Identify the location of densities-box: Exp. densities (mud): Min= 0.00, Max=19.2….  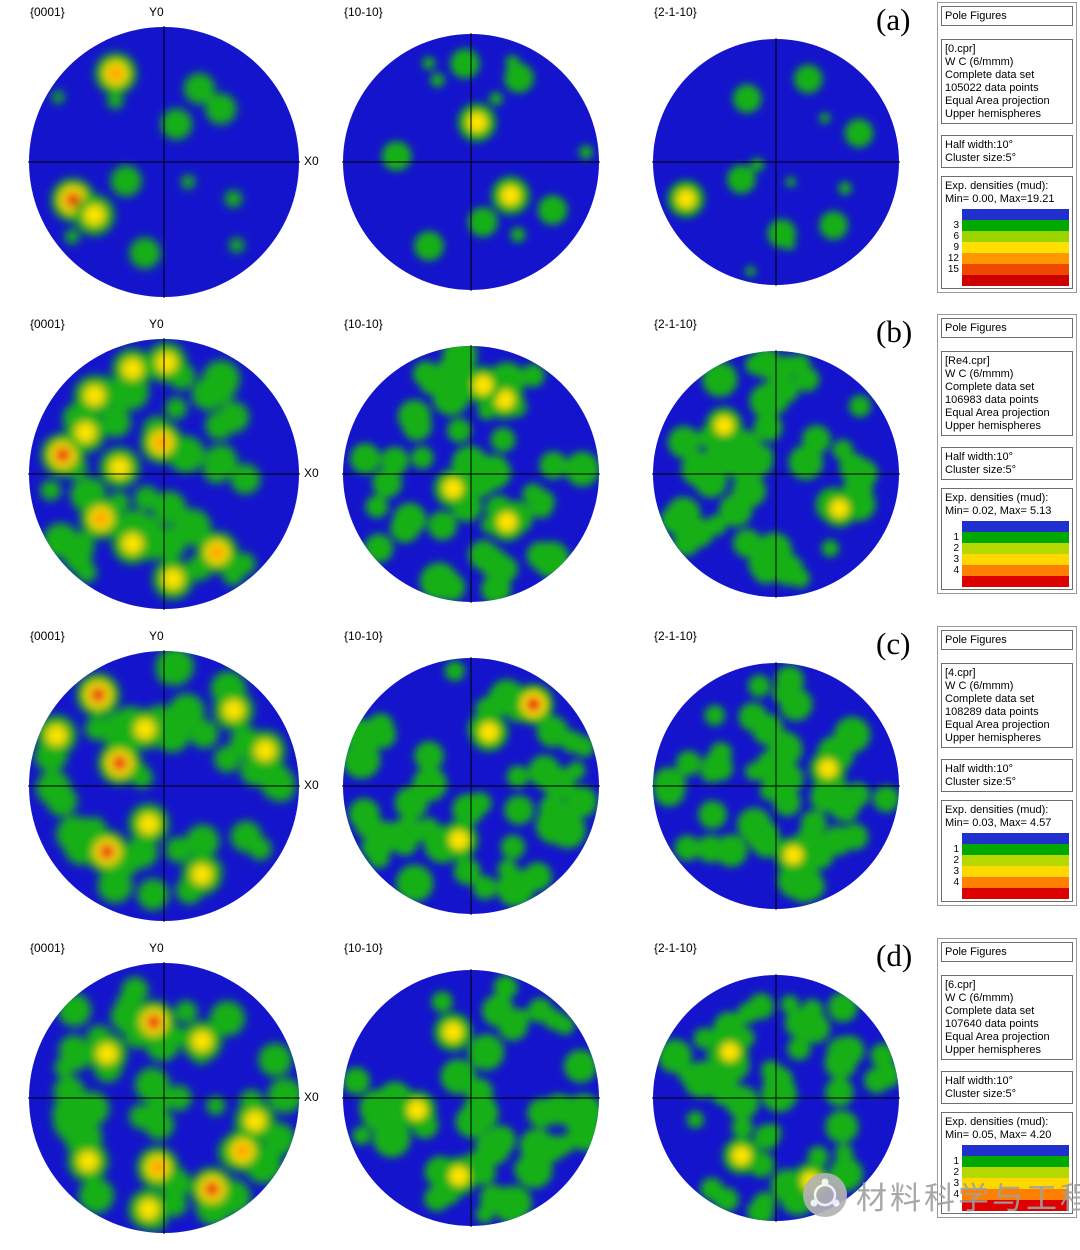
(1007, 232).